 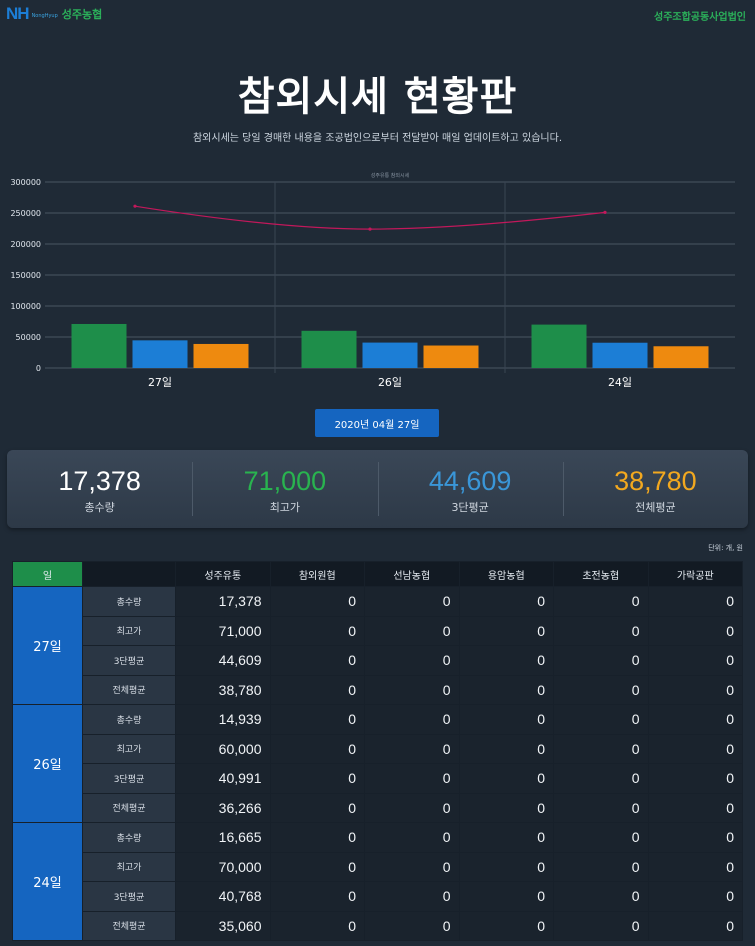 I want to click on page-title: 참외시세 현황판, so click(x=377, y=97).